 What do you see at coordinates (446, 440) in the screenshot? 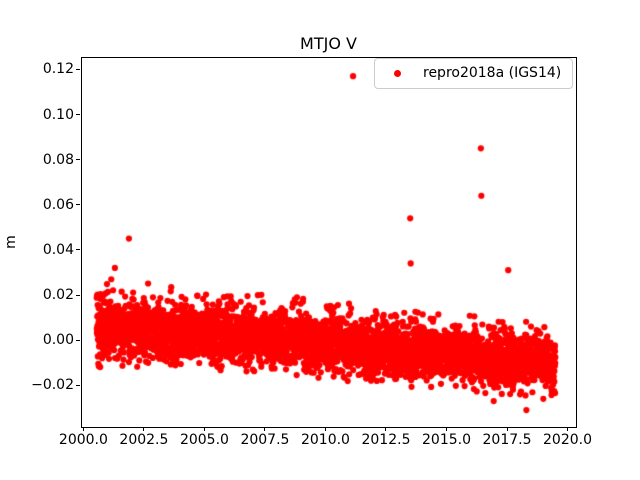
I see `x-tick-label: 2015.0` at bounding box center [446, 440].